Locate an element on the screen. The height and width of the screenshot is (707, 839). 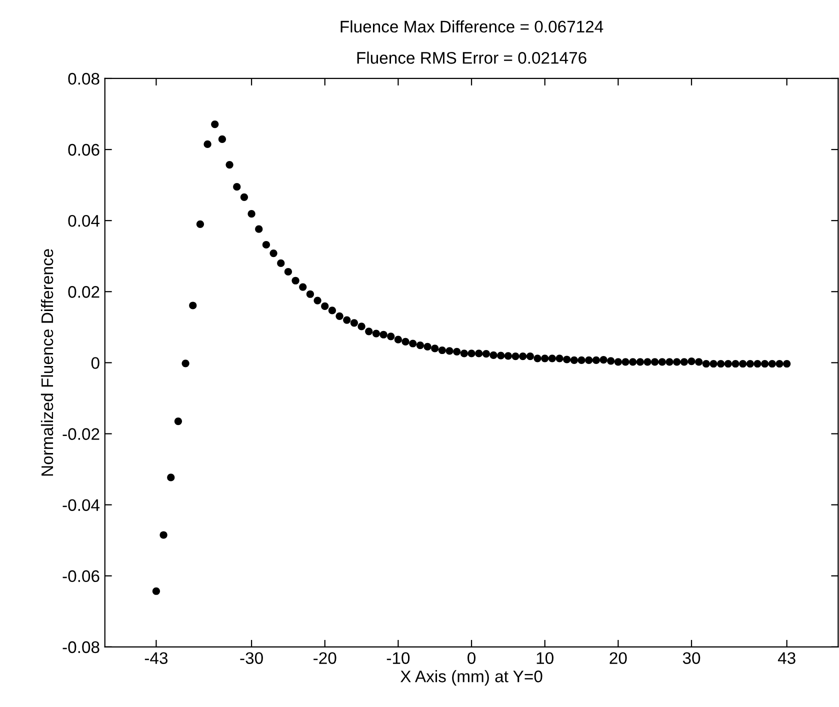
y-tick-label: 0 is located at coordinates (95, 363).